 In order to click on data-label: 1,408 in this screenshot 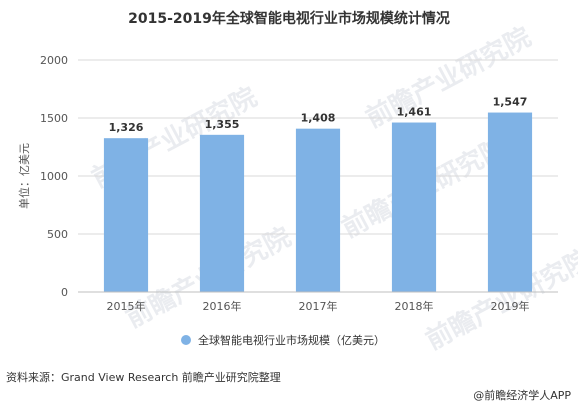, I will do `click(318, 118)`.